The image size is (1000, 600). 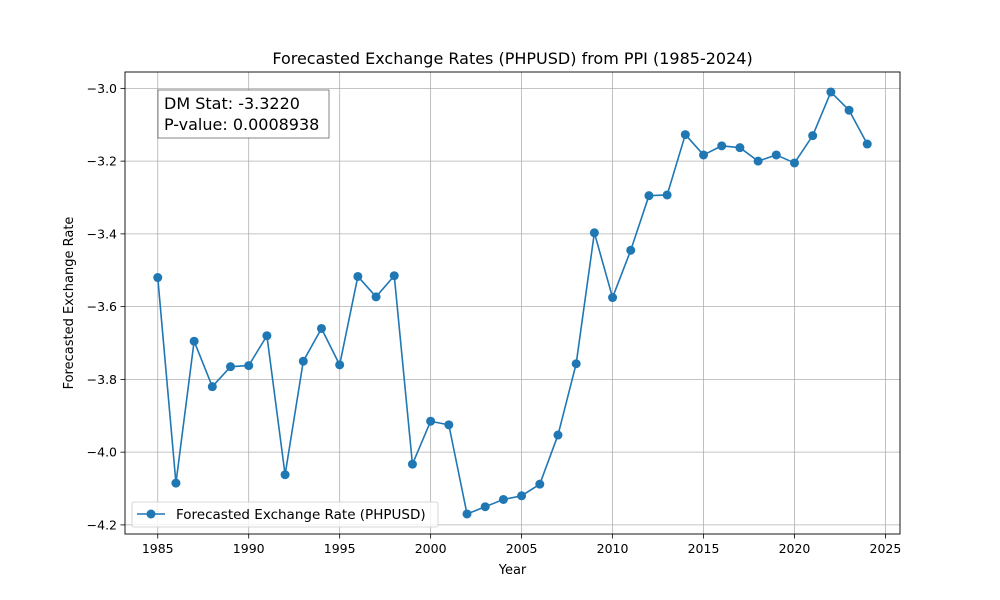 I want to click on x-tick-label: 2000, so click(x=431, y=548).